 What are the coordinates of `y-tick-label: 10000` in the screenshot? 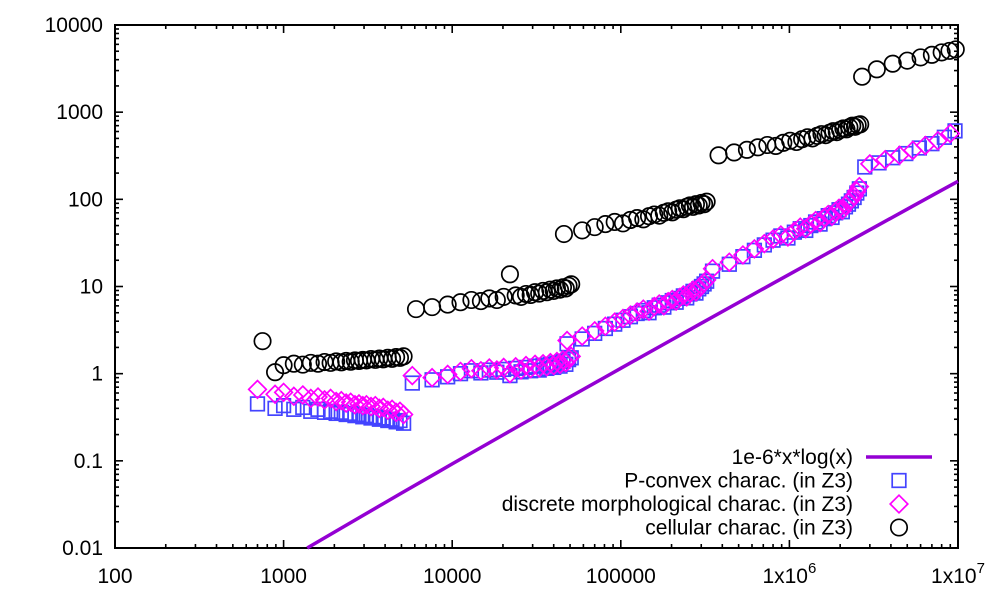 It's located at (74, 25).